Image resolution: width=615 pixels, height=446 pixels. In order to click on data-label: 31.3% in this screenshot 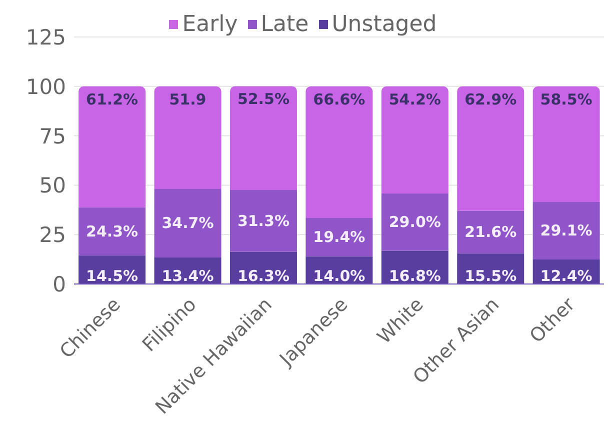, I will do `click(263, 221)`.